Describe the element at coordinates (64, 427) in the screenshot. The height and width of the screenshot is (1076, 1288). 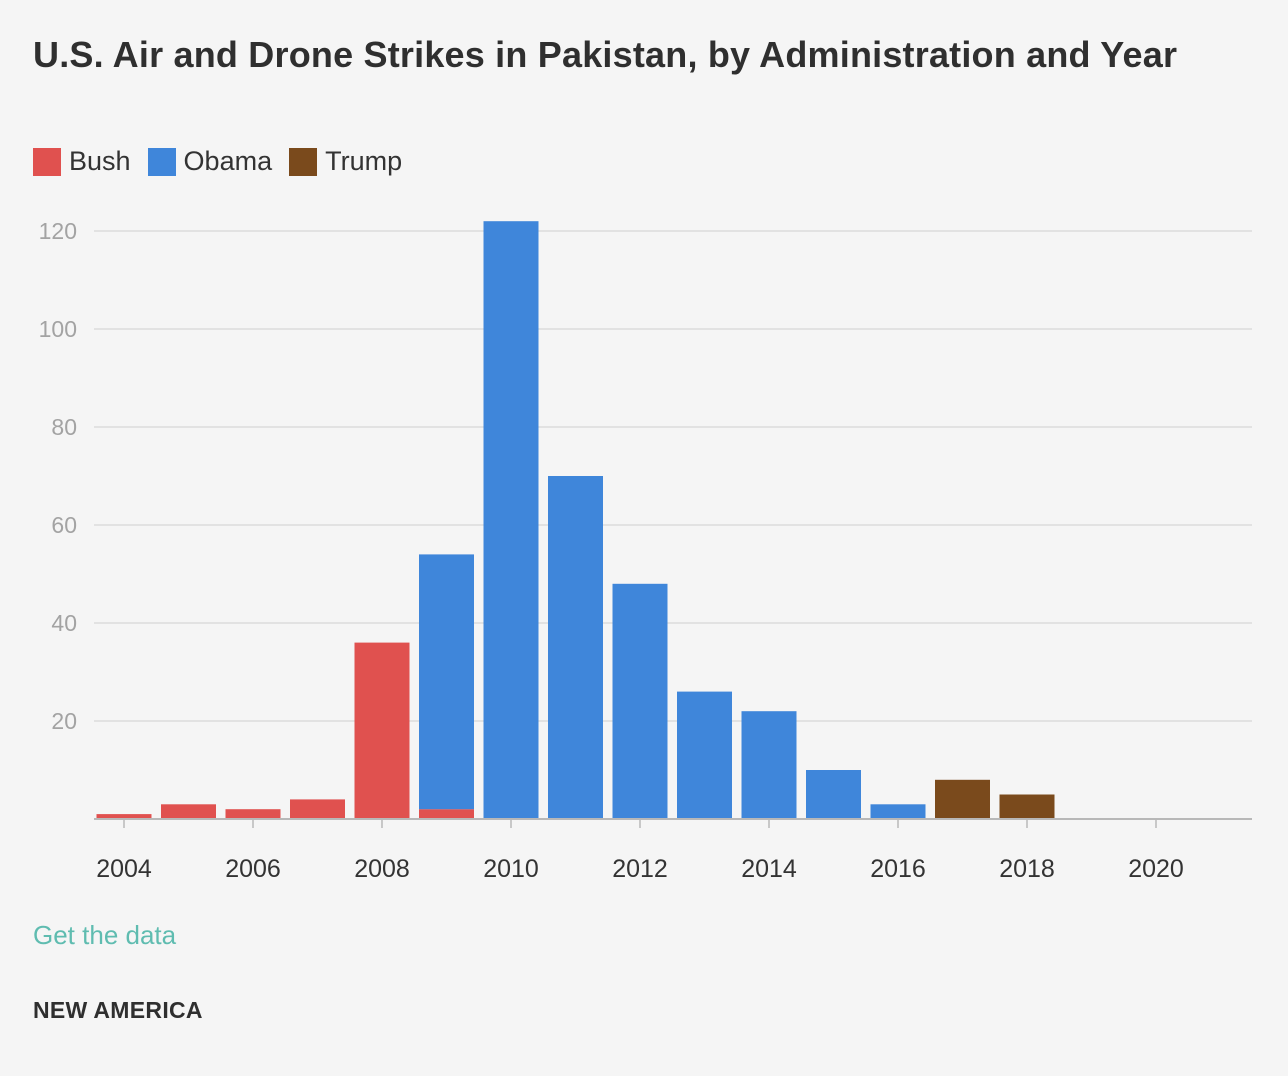
I see `y-tick-label-80: 80` at that location.